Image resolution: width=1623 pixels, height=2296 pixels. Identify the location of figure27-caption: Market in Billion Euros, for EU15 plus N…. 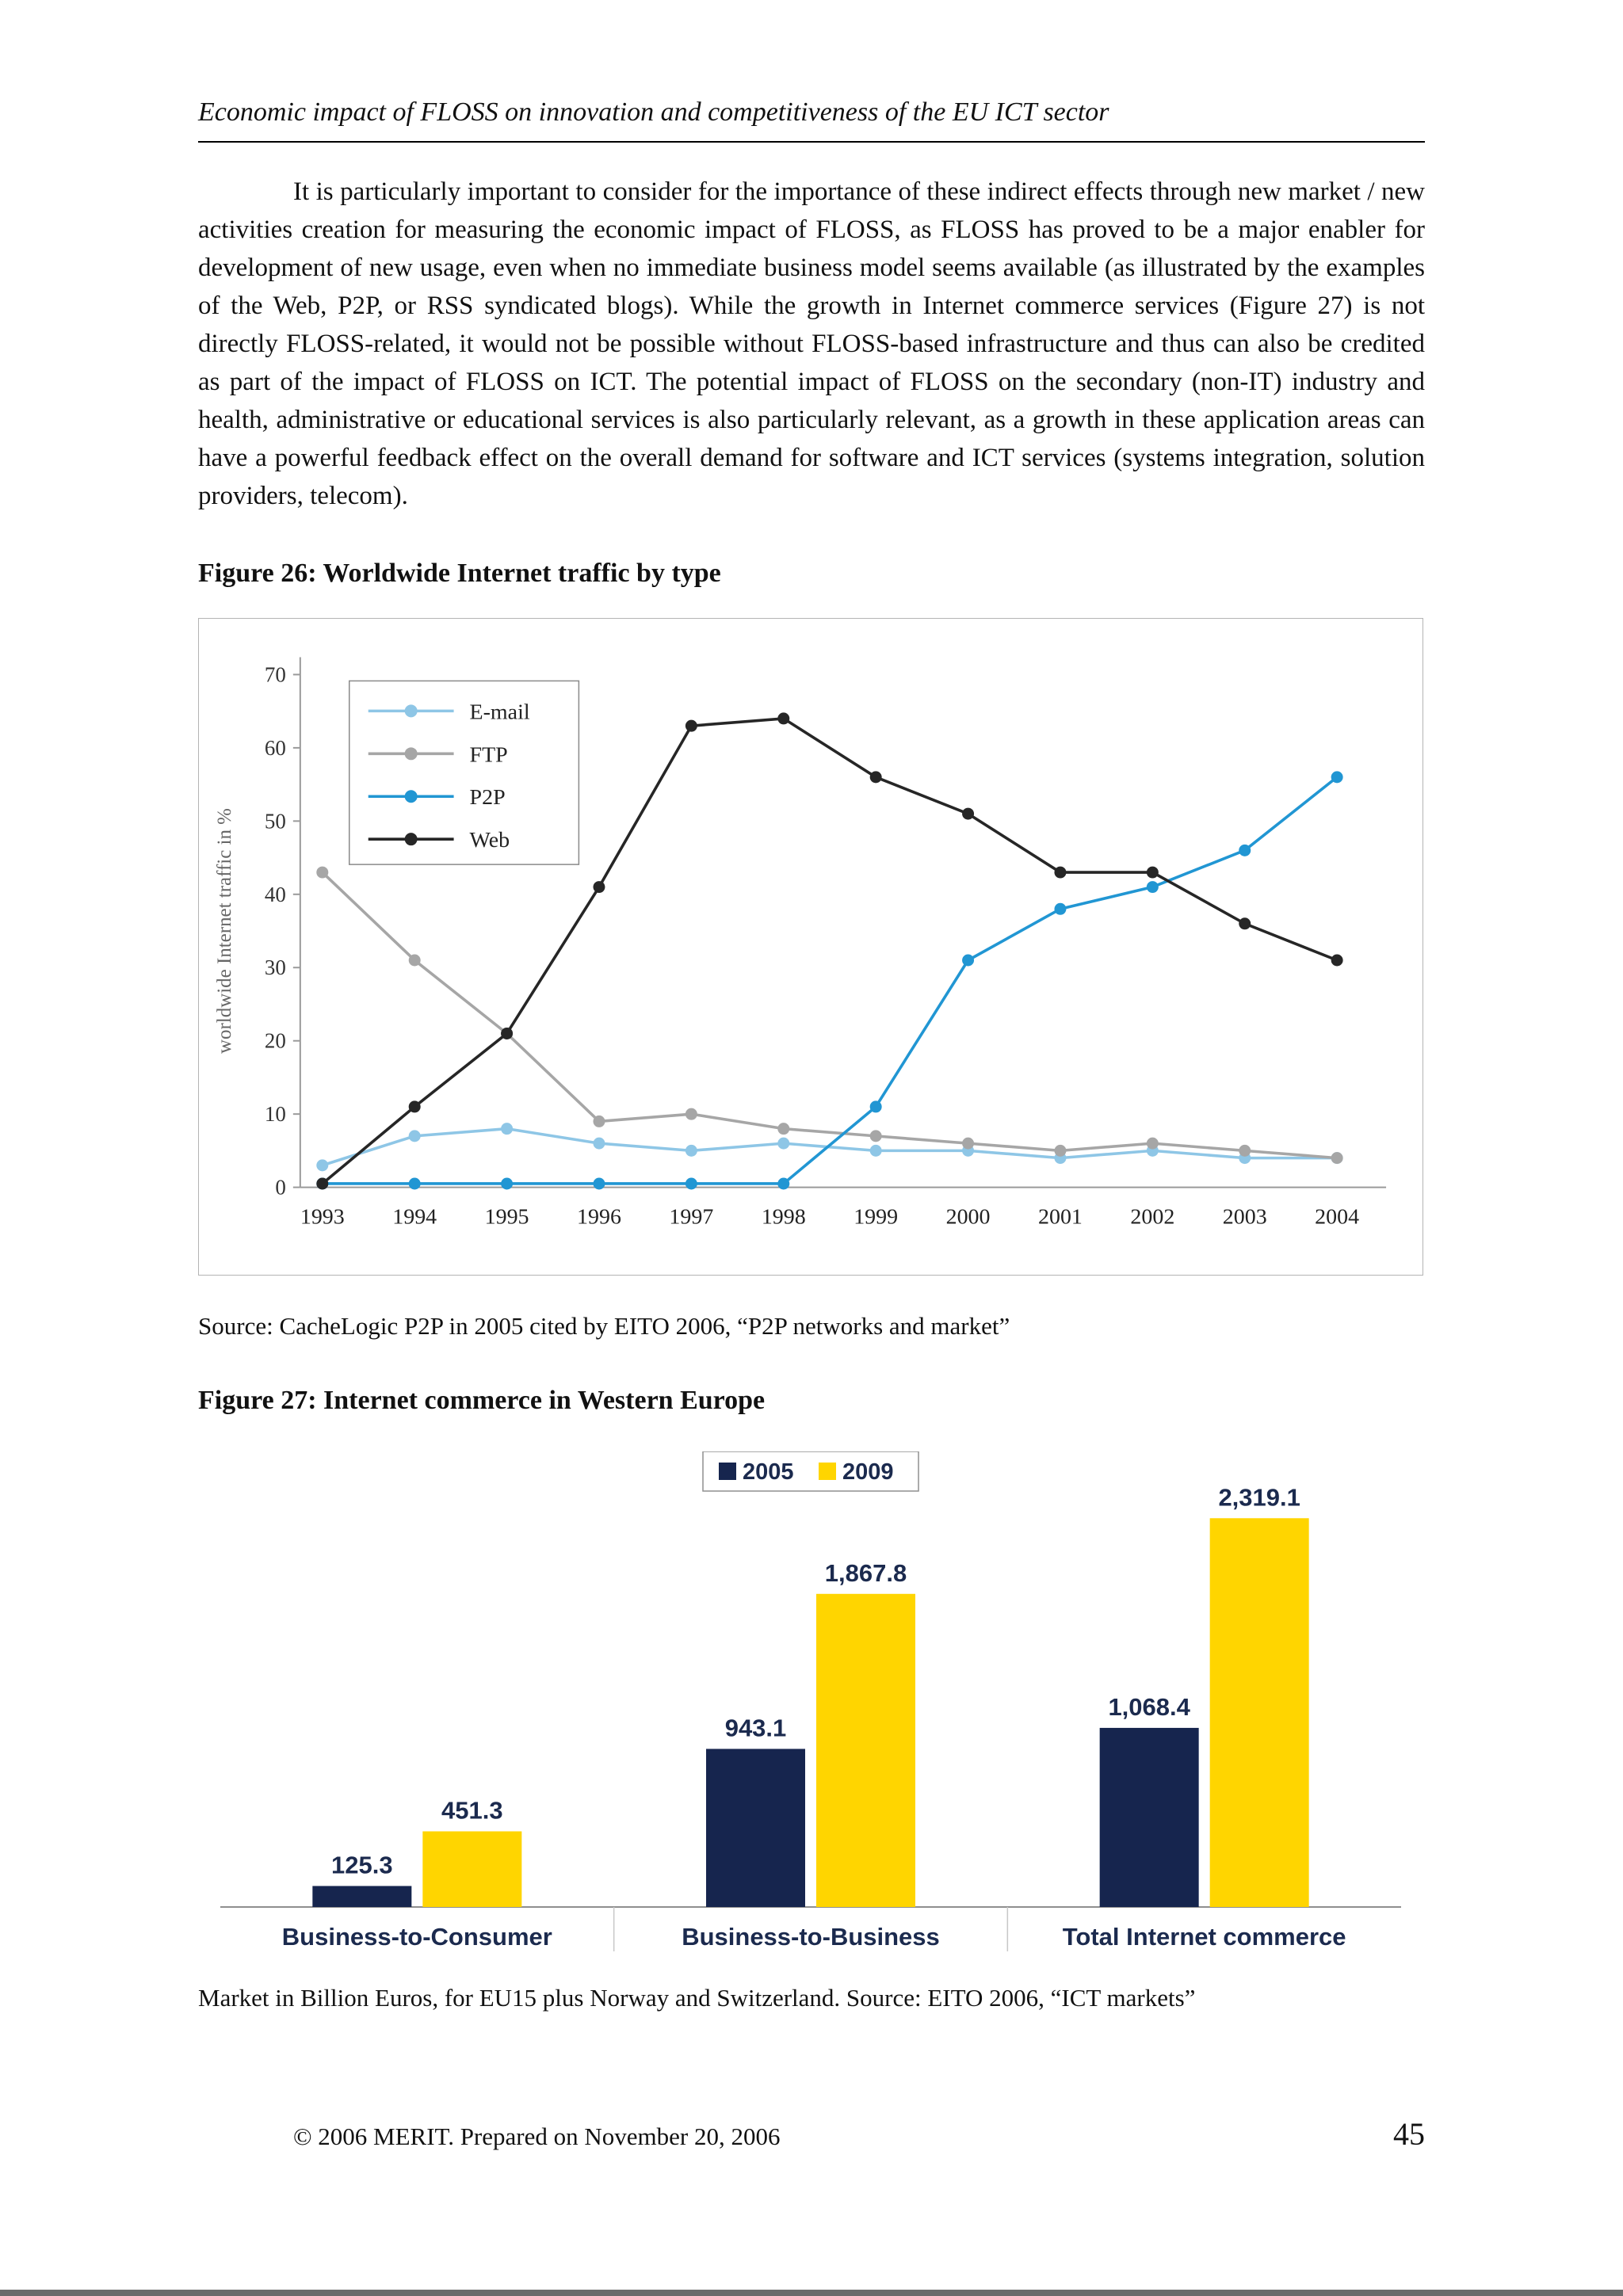
(697, 1998).